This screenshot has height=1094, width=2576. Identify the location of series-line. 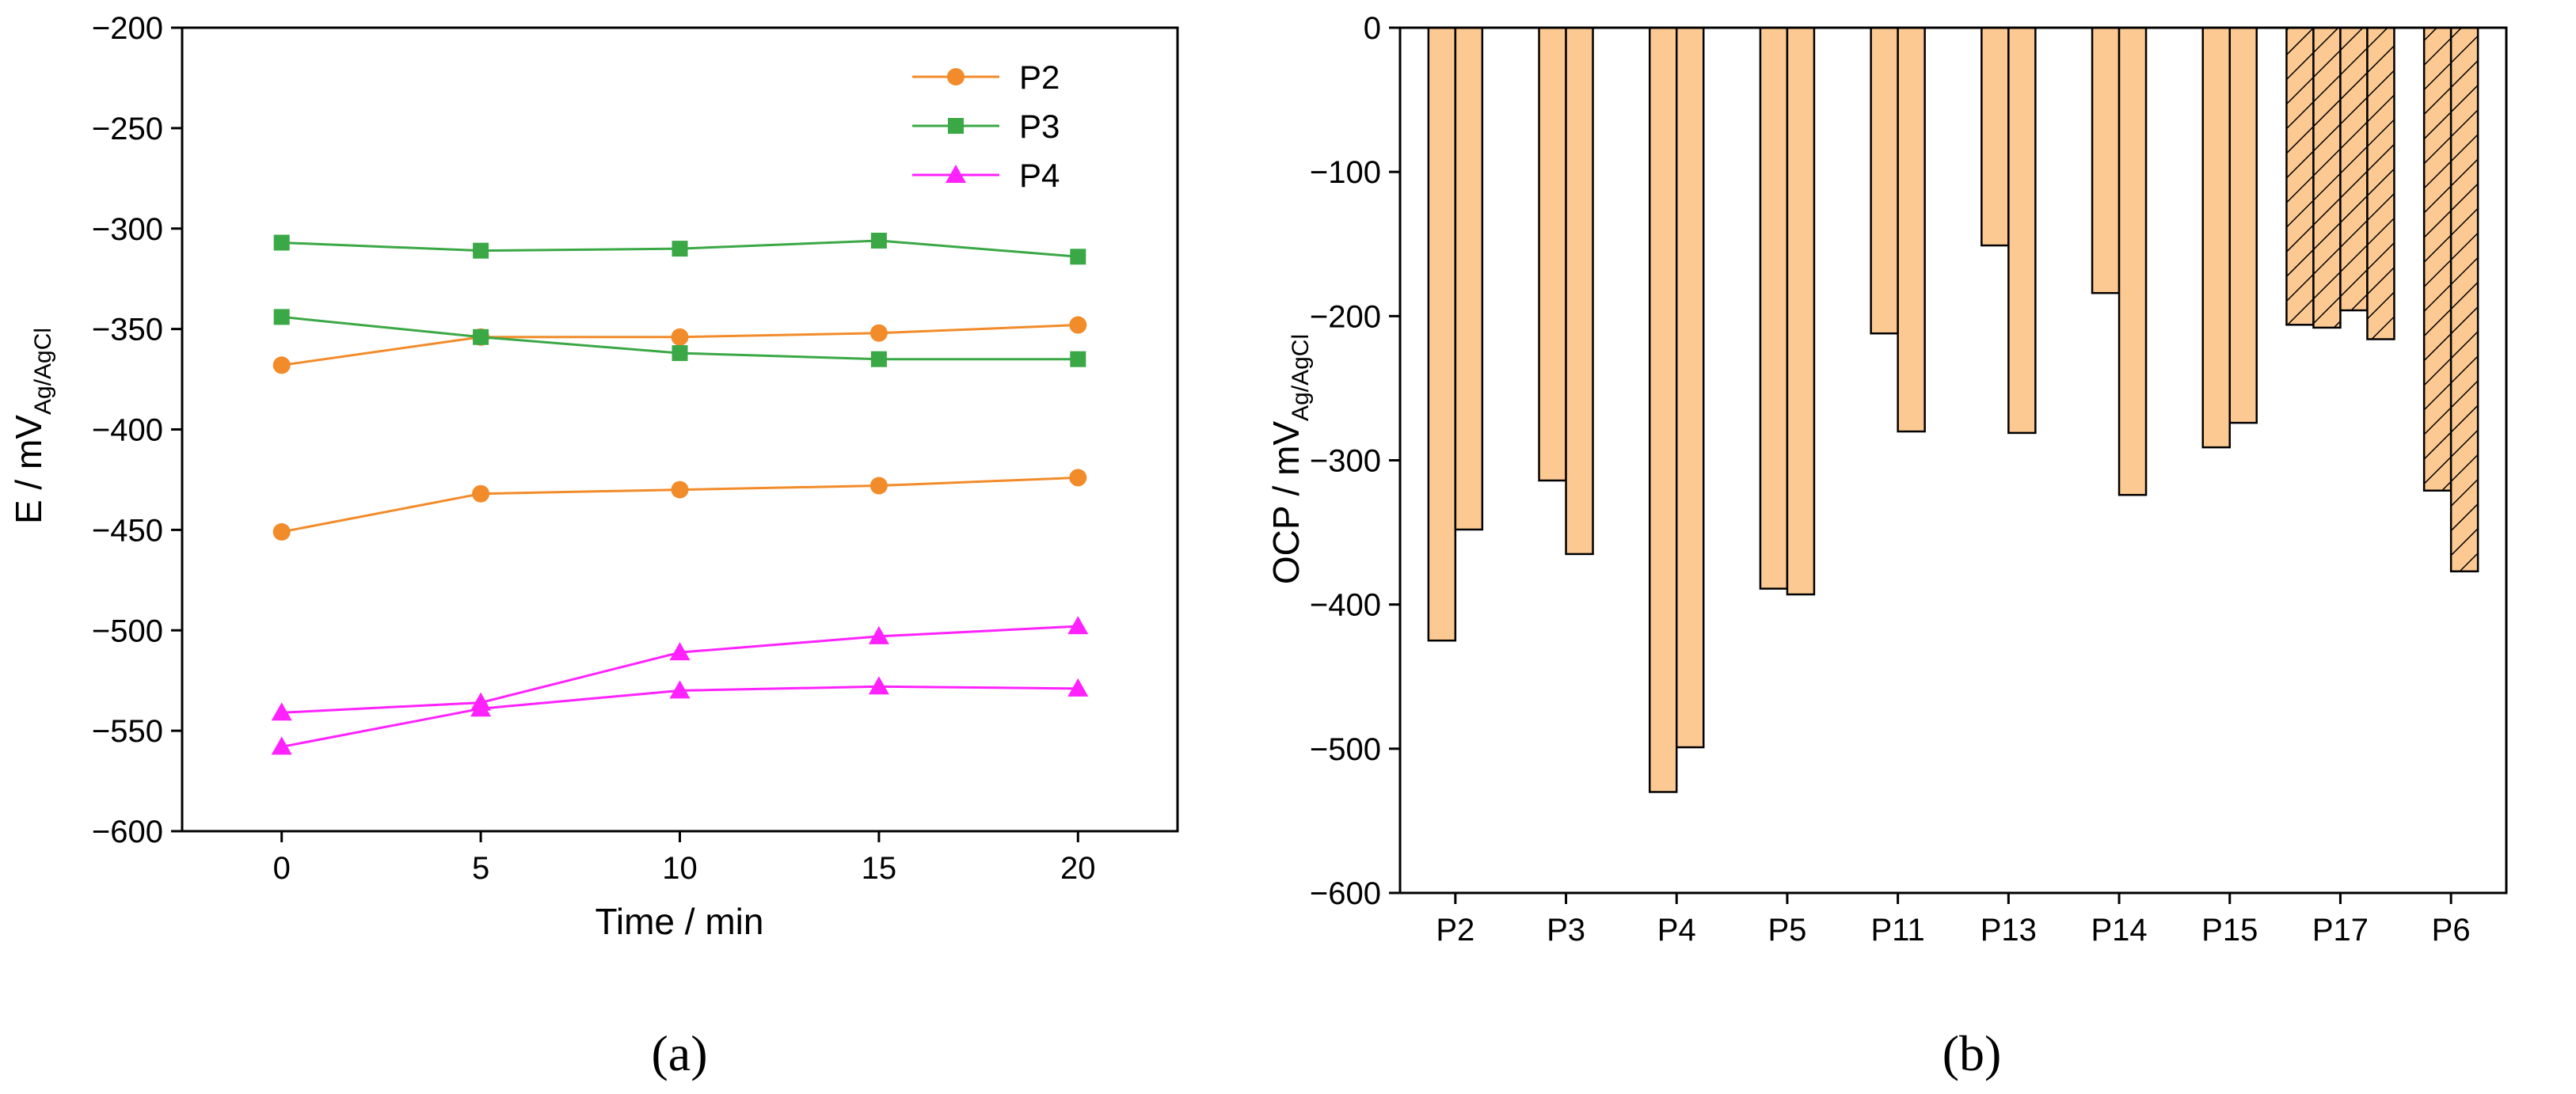
(680, 669).